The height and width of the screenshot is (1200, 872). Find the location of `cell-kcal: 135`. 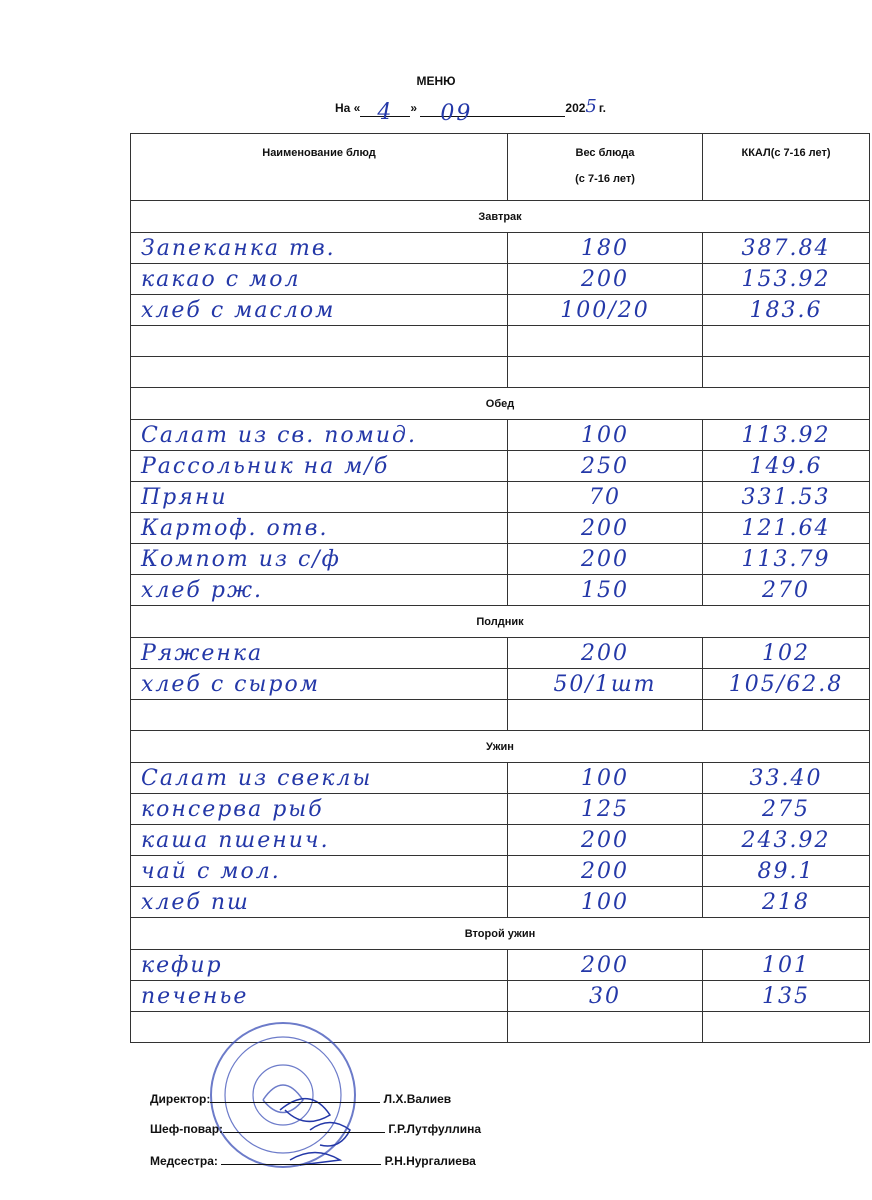

cell-kcal: 135 is located at coordinates (786, 996).